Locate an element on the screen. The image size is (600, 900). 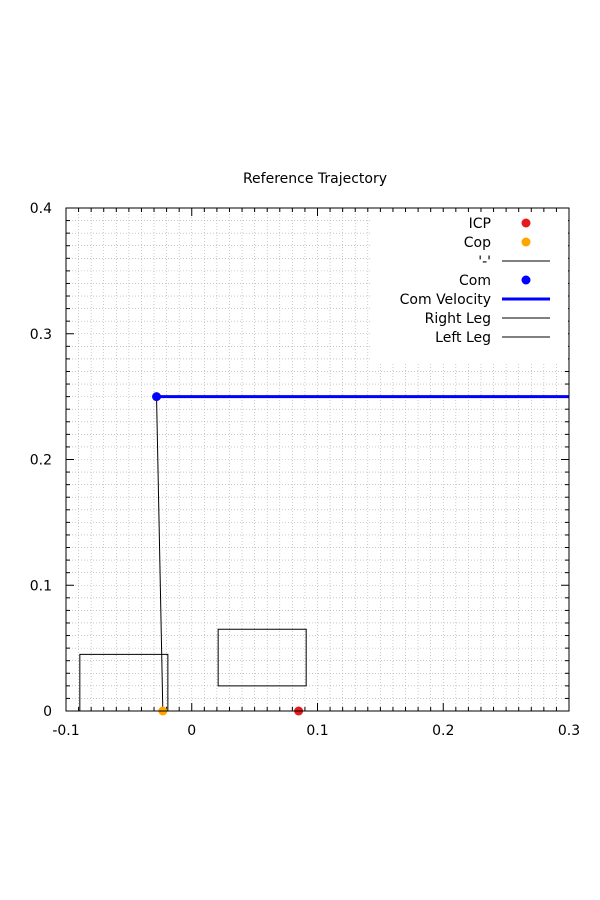
series-dash is located at coordinates (160, 554).